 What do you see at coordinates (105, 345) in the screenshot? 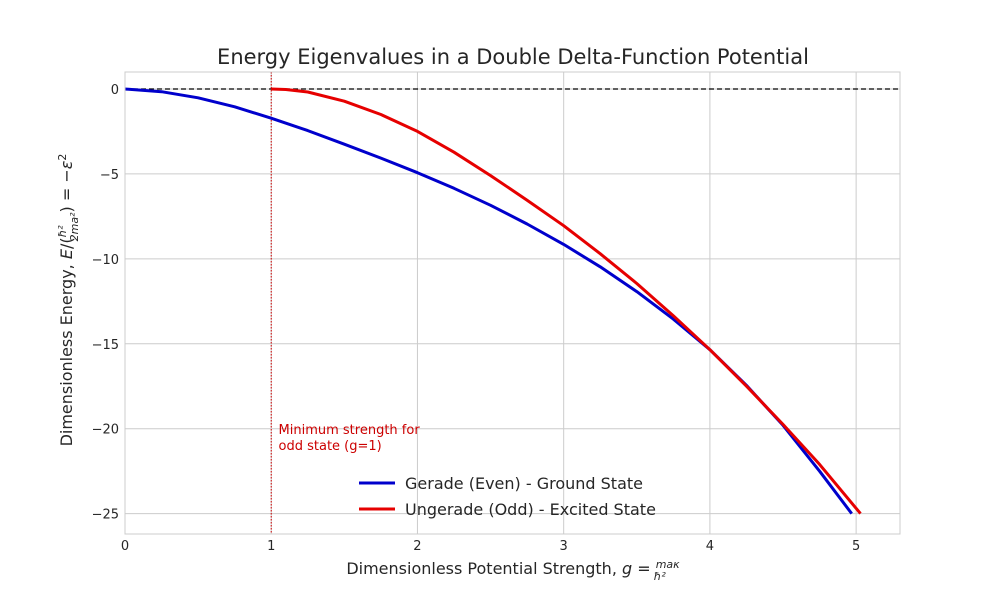
I see `y-tick-label: −15` at bounding box center [105, 345].